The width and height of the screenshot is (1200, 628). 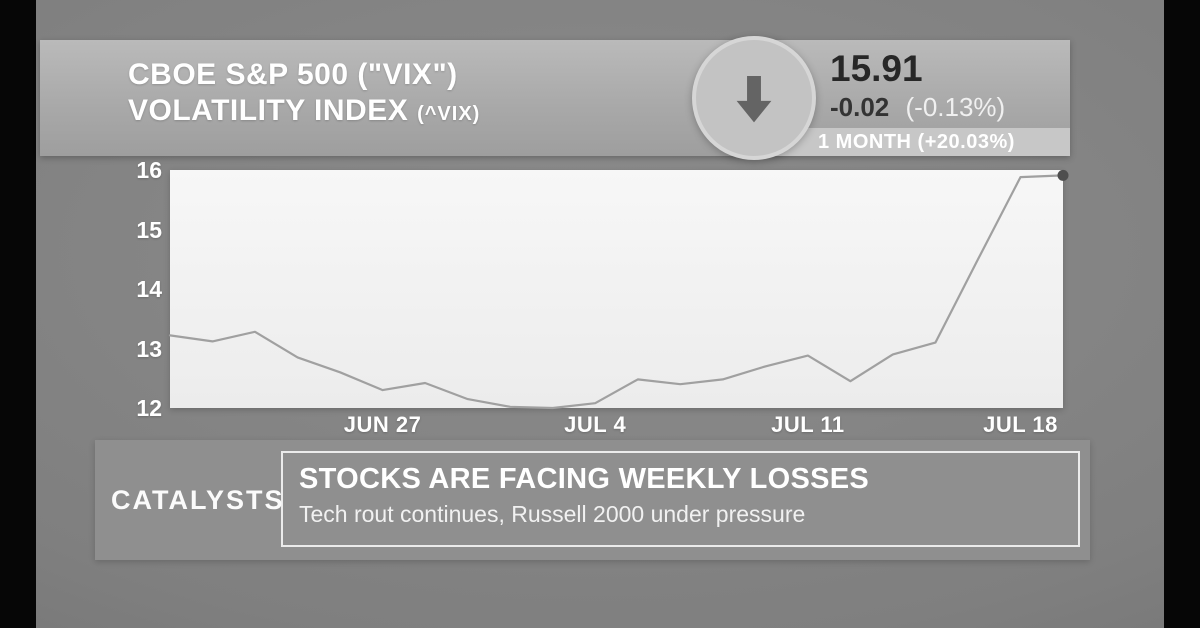 I want to click on y-axis: 16 15 14 13 12, so click(x=131, y=289).